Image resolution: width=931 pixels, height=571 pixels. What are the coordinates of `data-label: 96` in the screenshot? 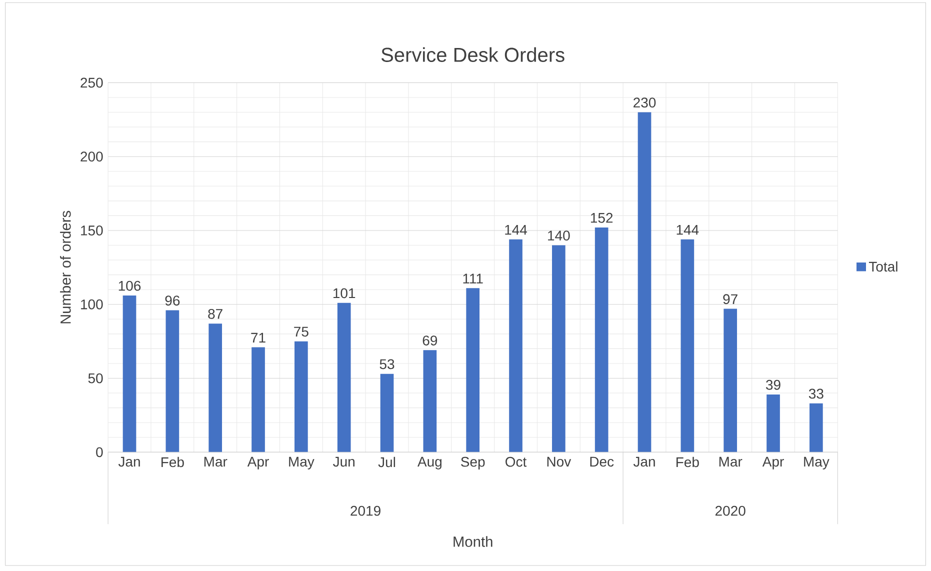 It's located at (172, 301).